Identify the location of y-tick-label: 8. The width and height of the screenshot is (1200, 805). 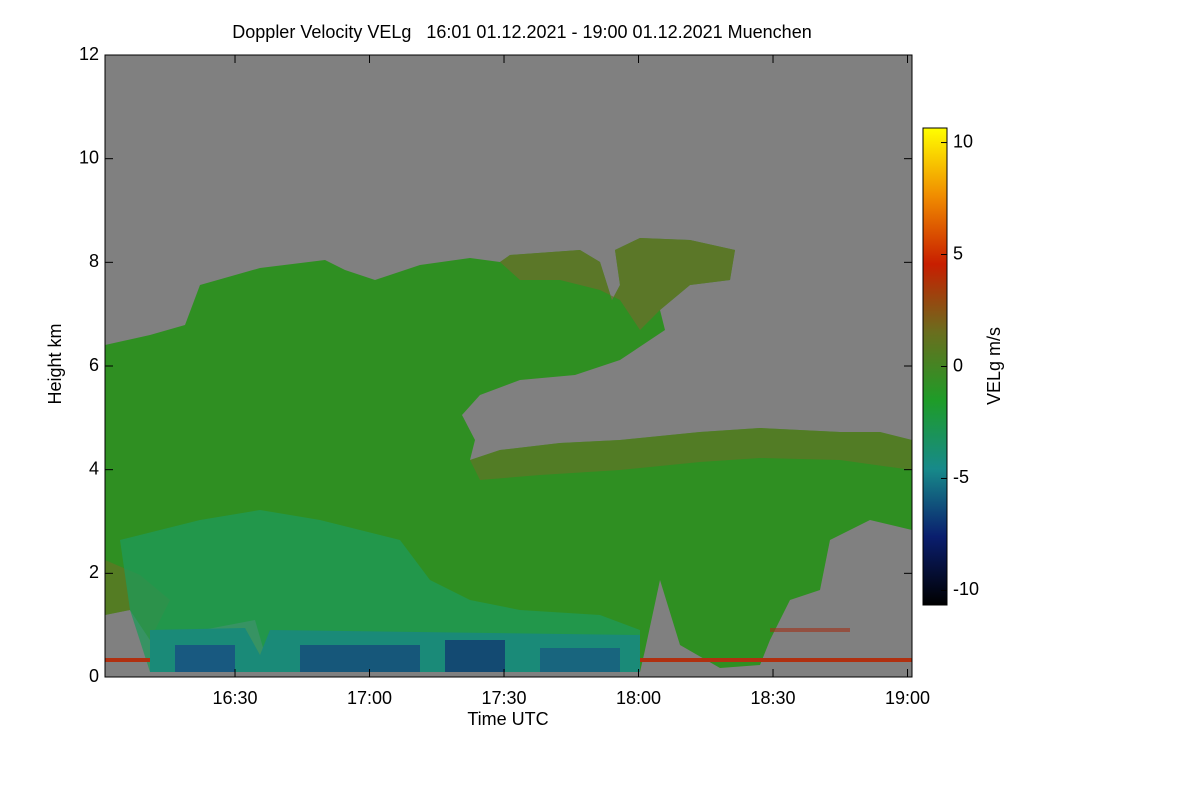
(94, 261).